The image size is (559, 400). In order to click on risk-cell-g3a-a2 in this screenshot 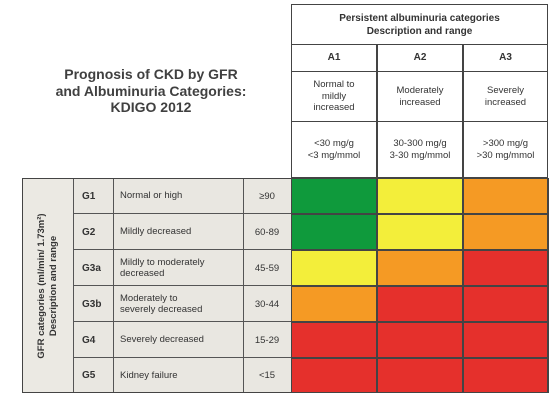, I will do `click(420, 268)`.